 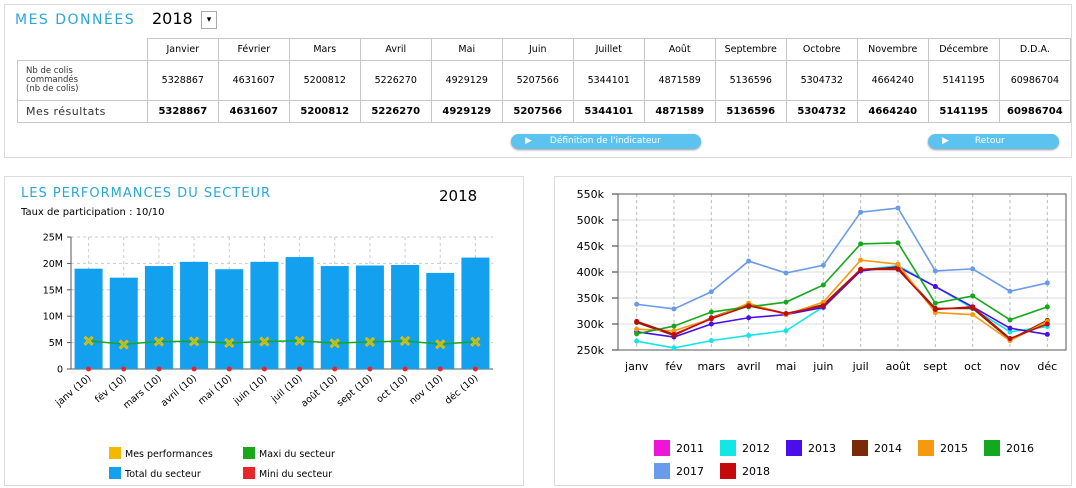 I want to click on x-tick-label: fév, so click(x=674, y=366).